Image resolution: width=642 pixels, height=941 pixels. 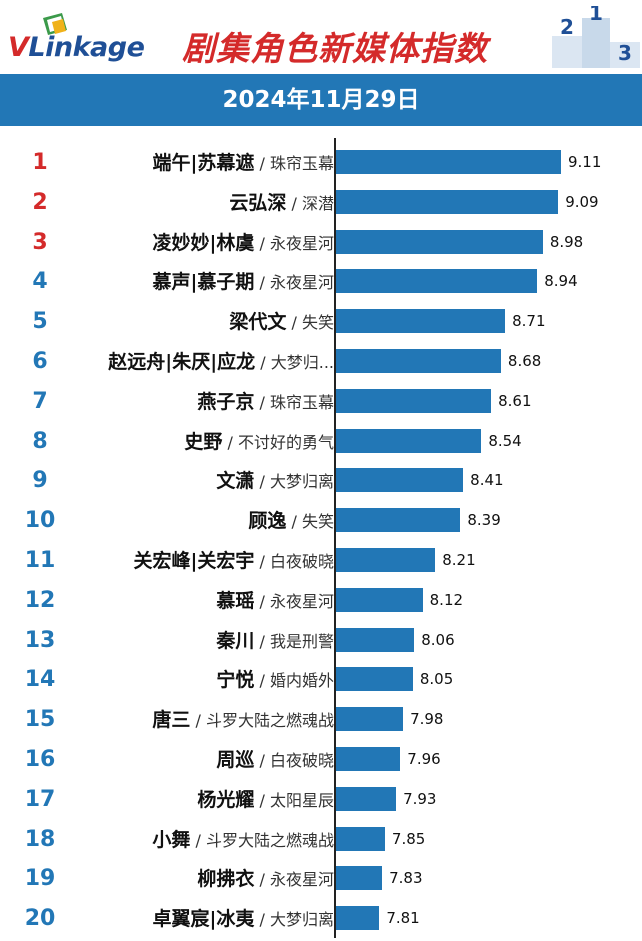 I want to click on rank-number: 15, so click(x=40, y=720).